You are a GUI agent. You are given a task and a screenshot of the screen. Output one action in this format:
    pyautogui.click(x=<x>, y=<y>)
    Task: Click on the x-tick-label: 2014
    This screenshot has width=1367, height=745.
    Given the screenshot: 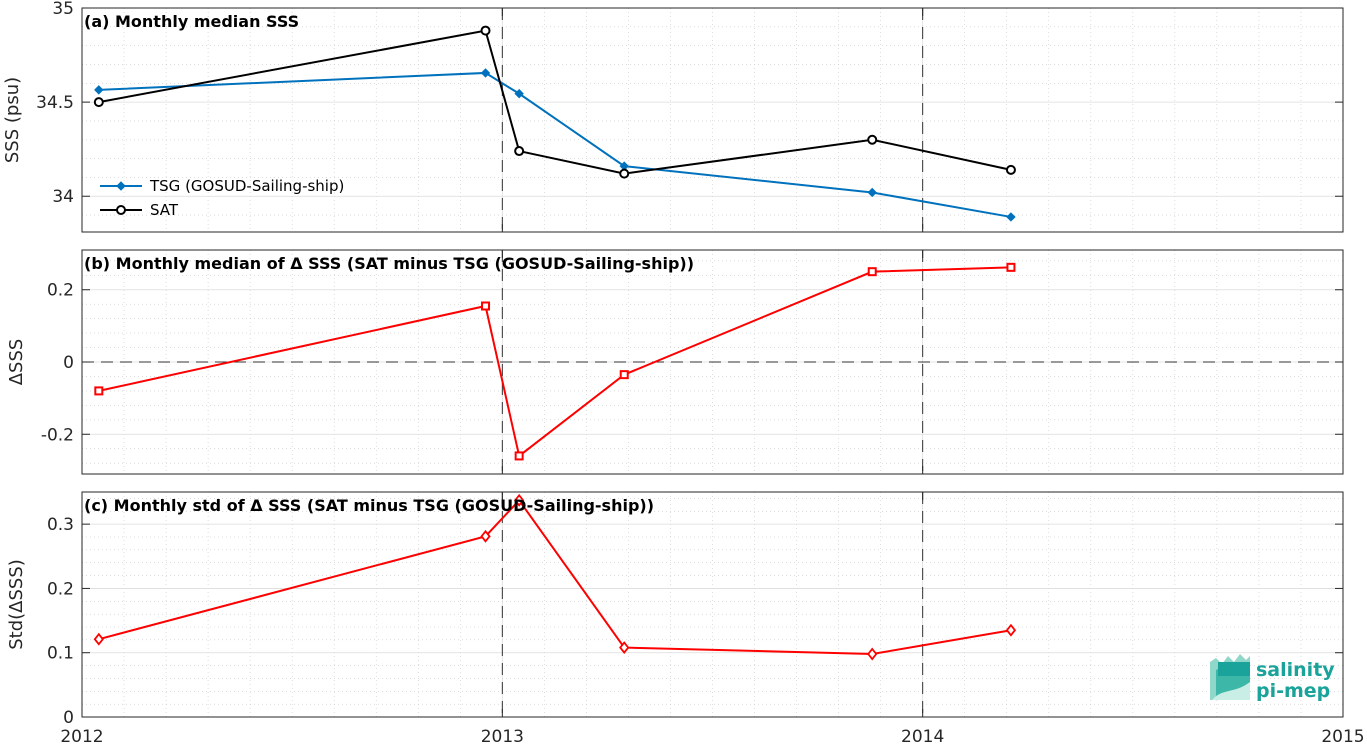 What is the action you would take?
    pyautogui.click(x=922, y=736)
    